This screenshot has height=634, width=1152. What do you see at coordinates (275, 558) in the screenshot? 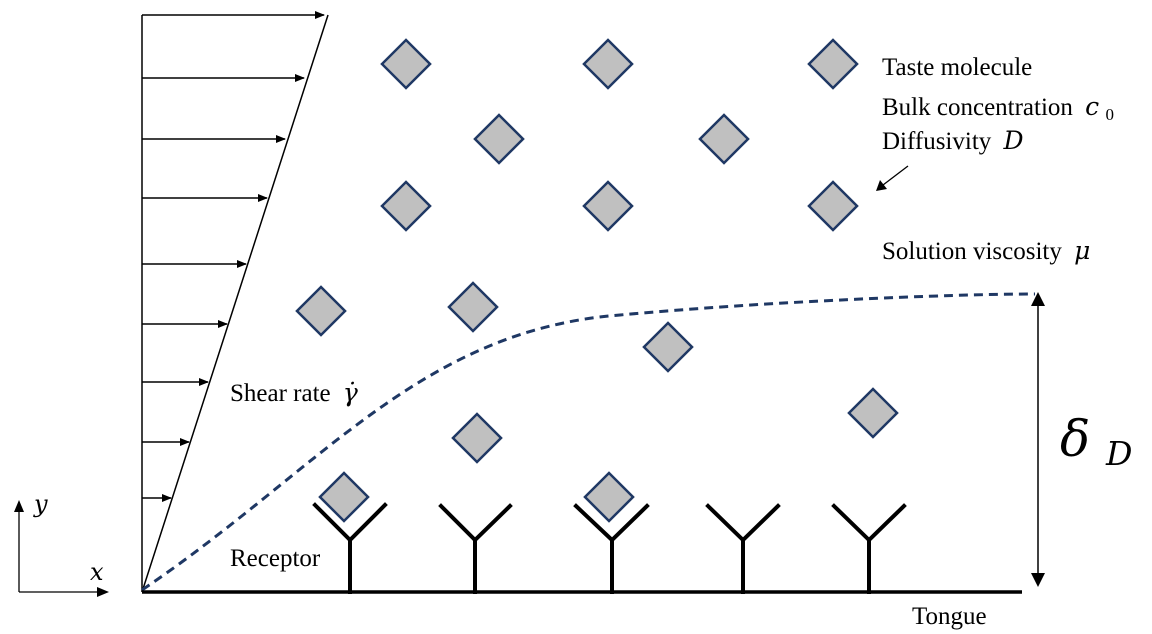
I see `receptor-label: Receptor` at bounding box center [275, 558].